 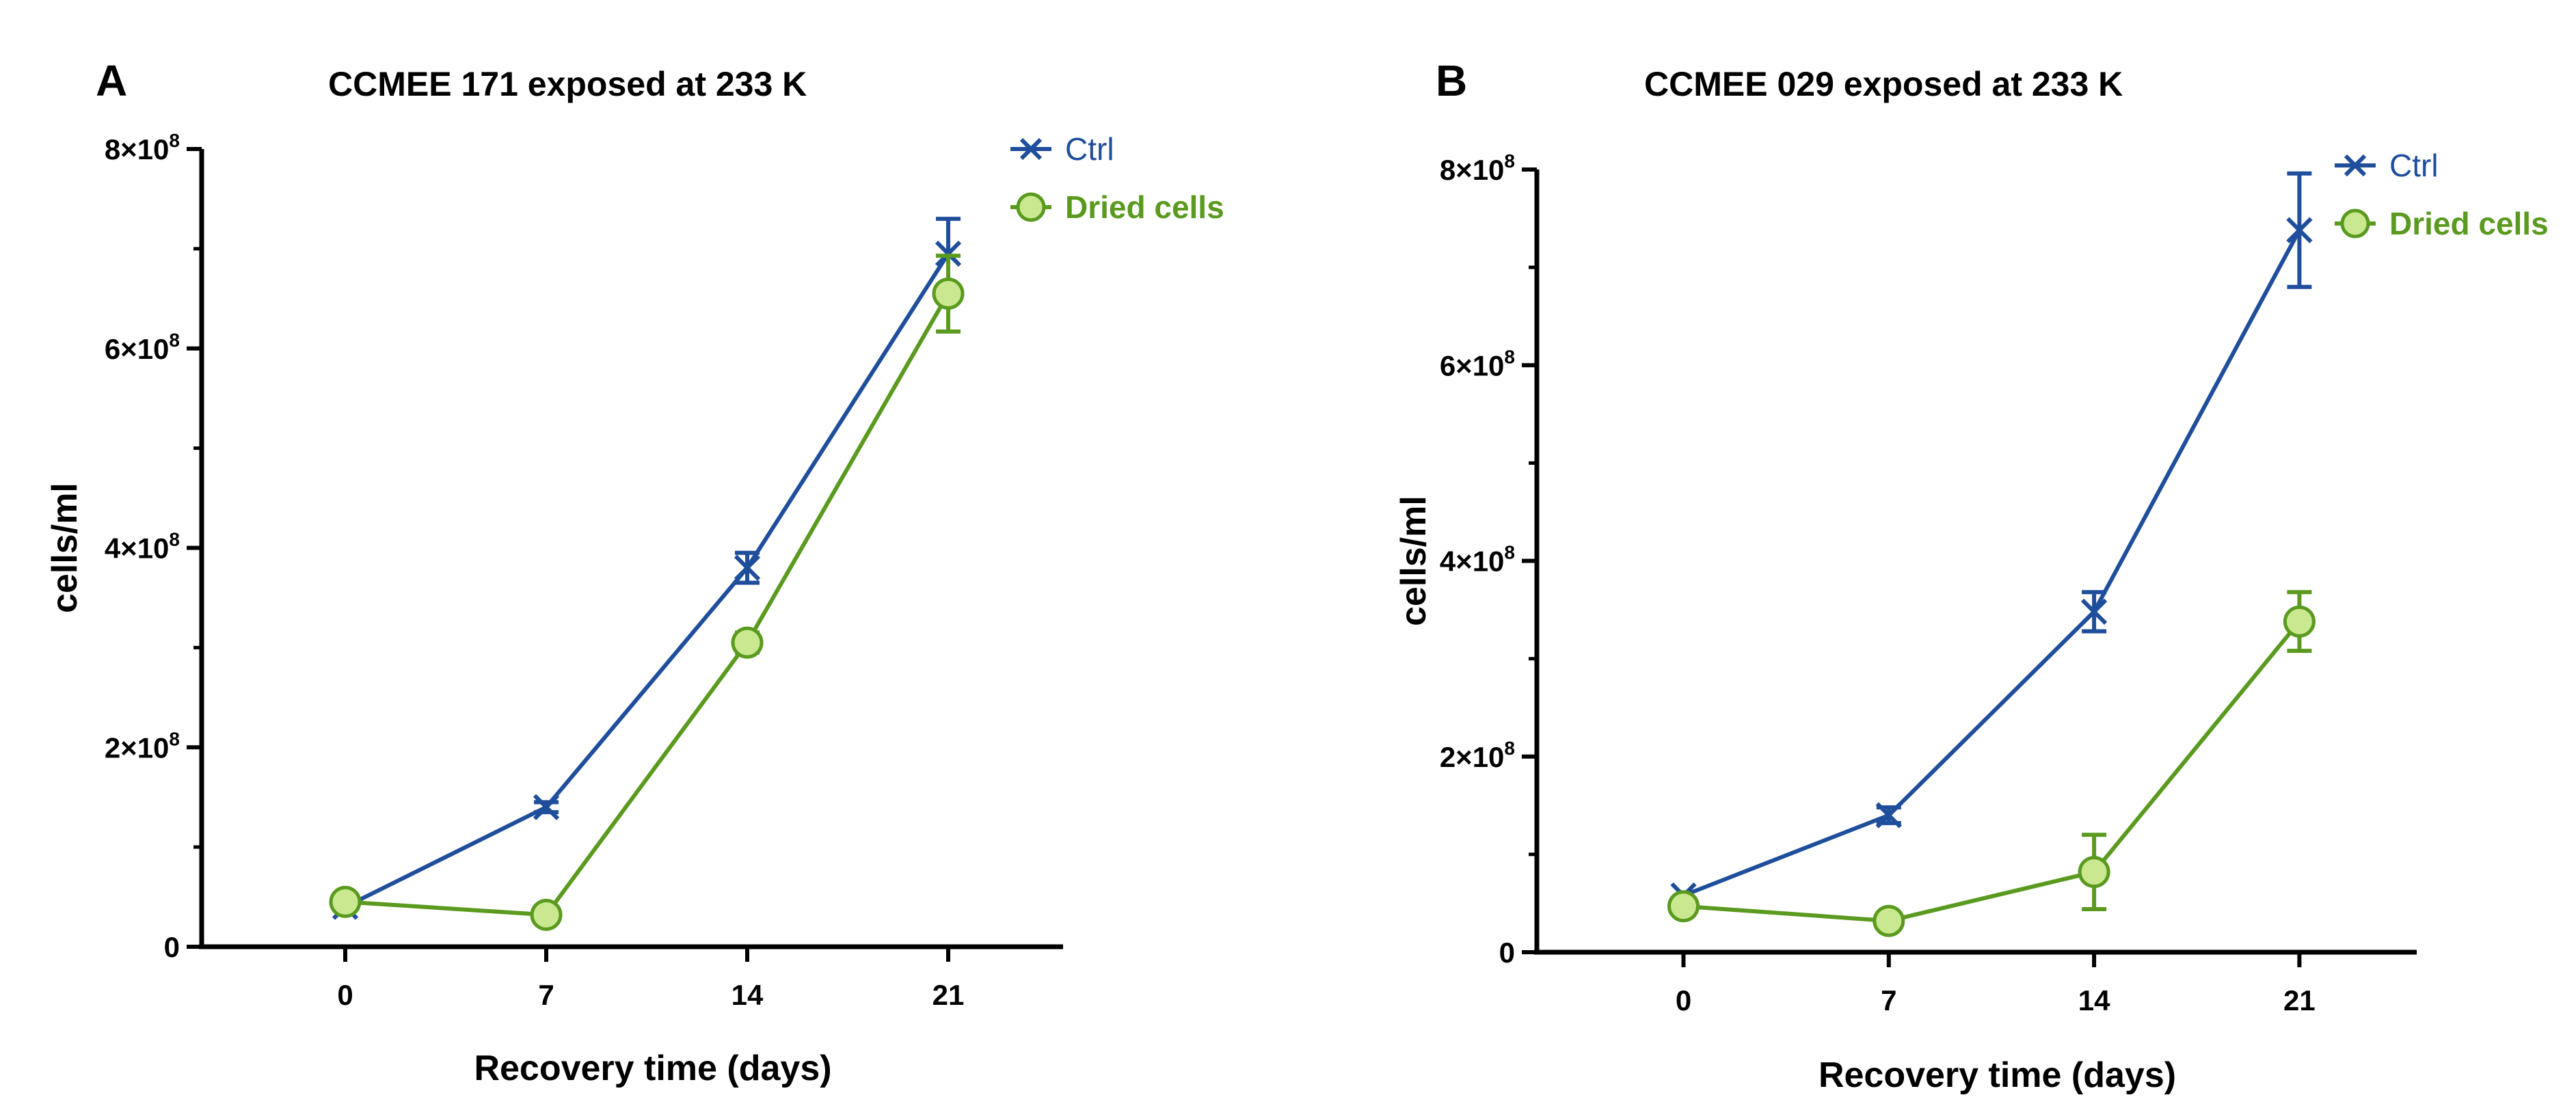 I want to click on panel-letter: B, so click(x=1451, y=80).